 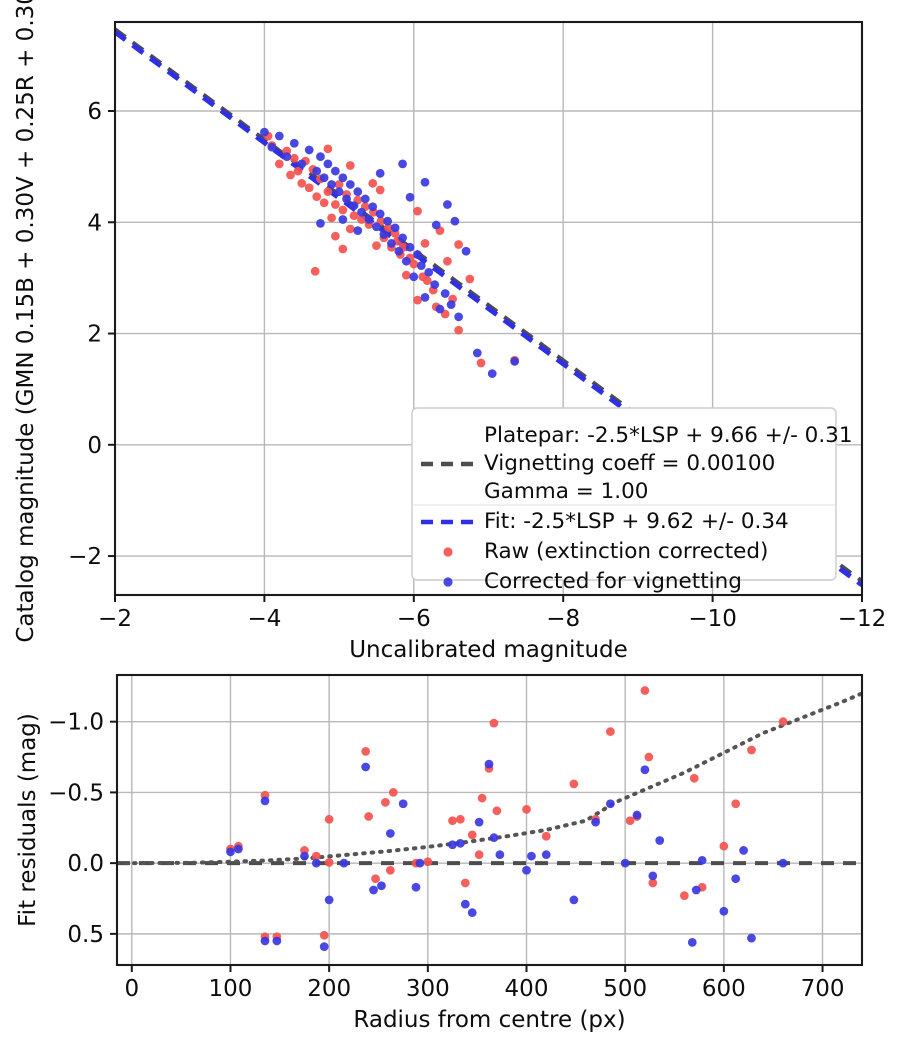 What do you see at coordinates (712, 619) in the screenshot?
I see `xtick-label-4: −10` at bounding box center [712, 619].